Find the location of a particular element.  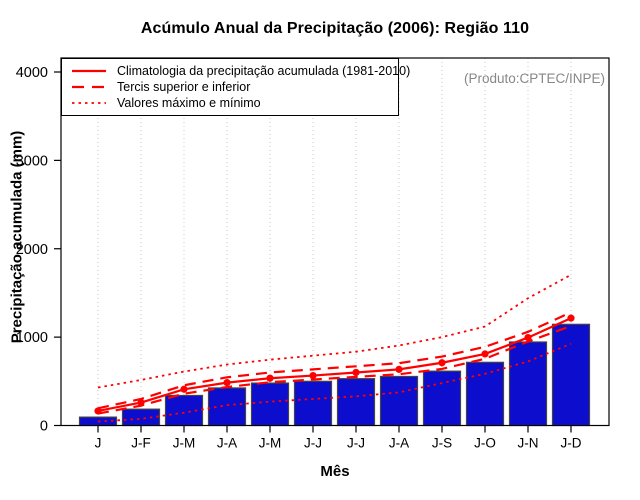

solid-line-icon is located at coordinates (89, 71).